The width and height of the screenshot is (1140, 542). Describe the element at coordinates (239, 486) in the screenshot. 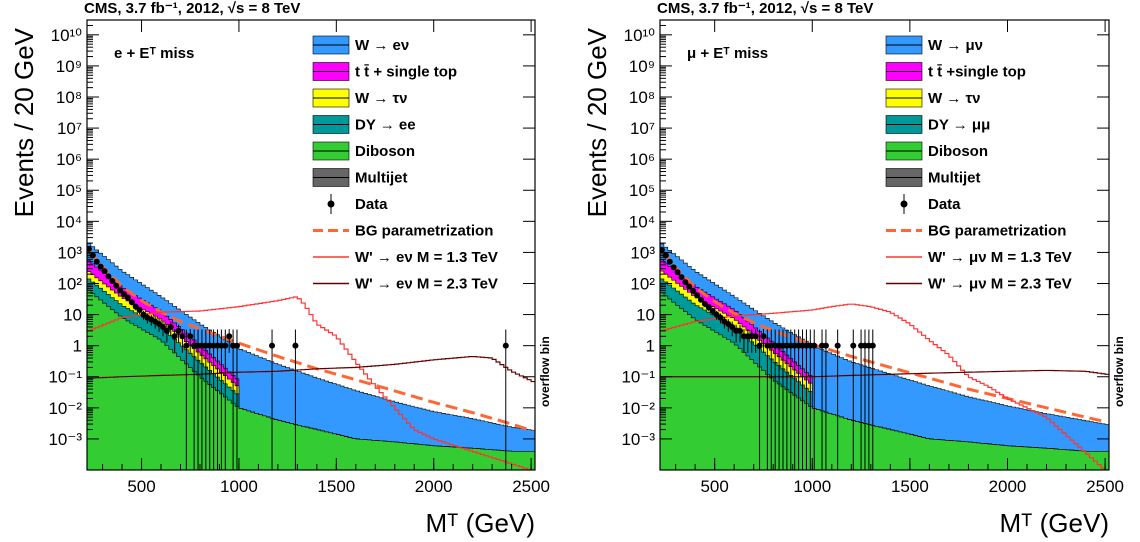

I see `x-tick-label: 1000` at that location.